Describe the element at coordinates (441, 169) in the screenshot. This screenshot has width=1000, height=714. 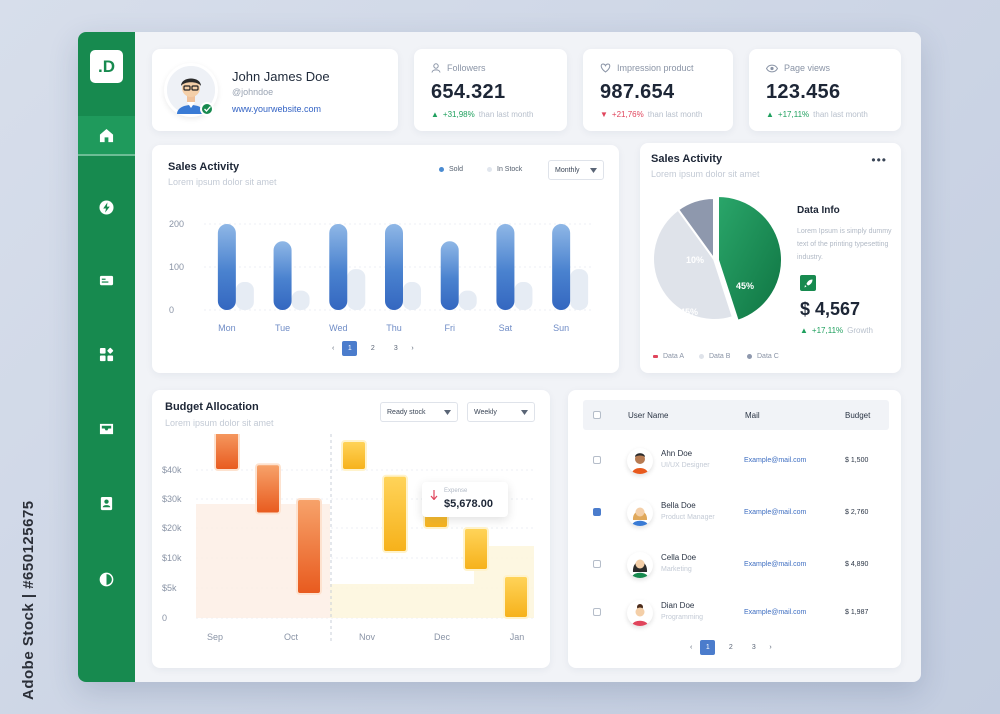
I see `legend-dot-sold` at that location.